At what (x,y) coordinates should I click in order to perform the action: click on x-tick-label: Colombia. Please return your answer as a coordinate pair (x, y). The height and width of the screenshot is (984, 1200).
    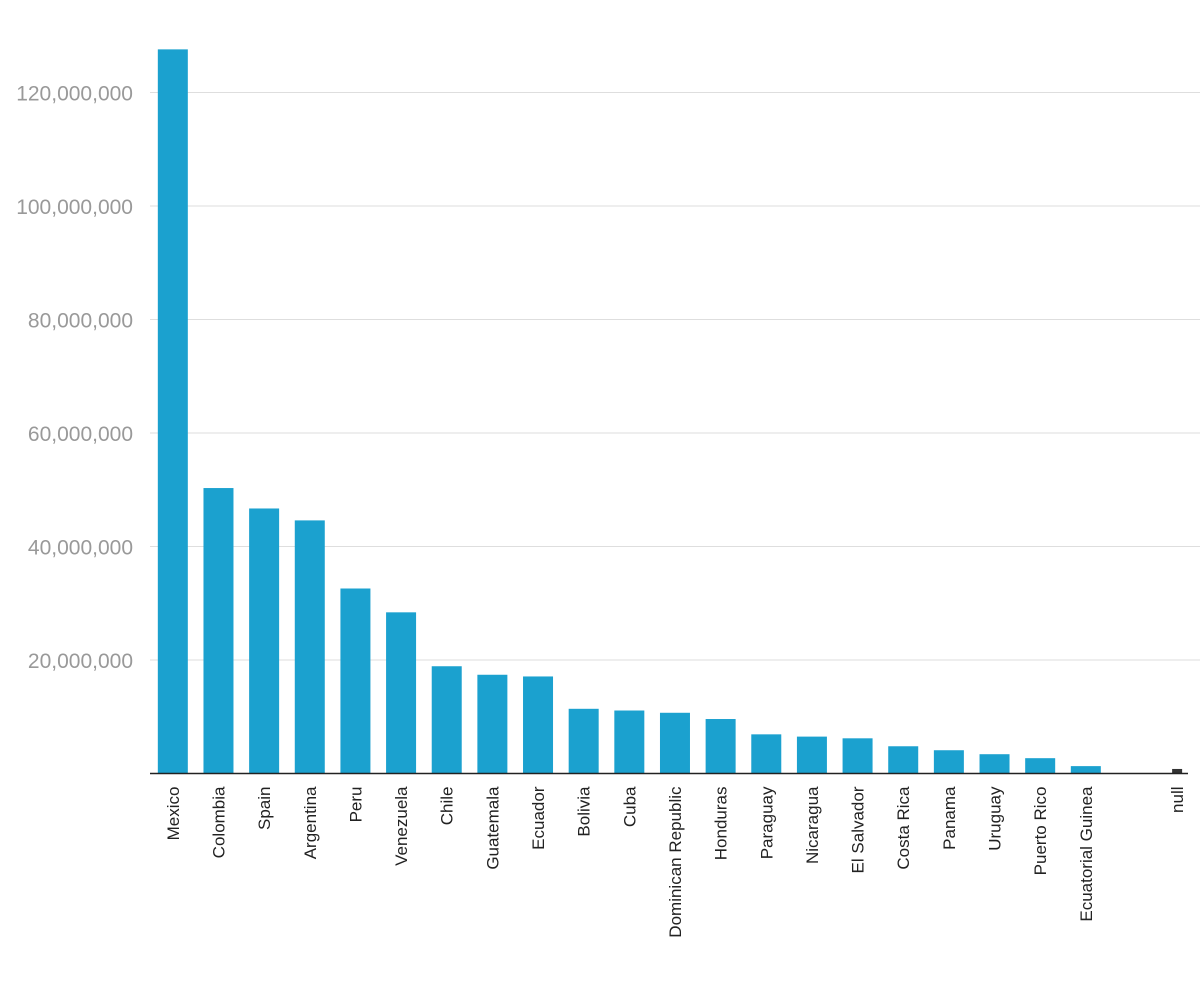
    Looking at the image, I should click on (218, 822).